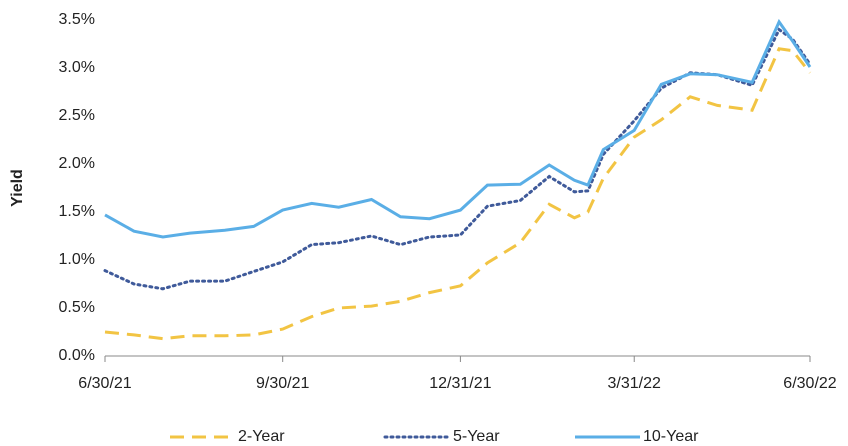 The width and height of the screenshot is (848, 446). What do you see at coordinates (77, 163) in the screenshot?
I see `y-tick-label: 2.0%` at bounding box center [77, 163].